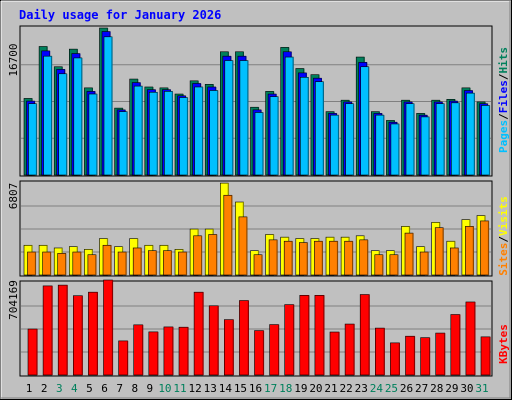  What do you see at coordinates (481, 388) in the screenshot?
I see `x-tick-label: 31` at bounding box center [481, 388].